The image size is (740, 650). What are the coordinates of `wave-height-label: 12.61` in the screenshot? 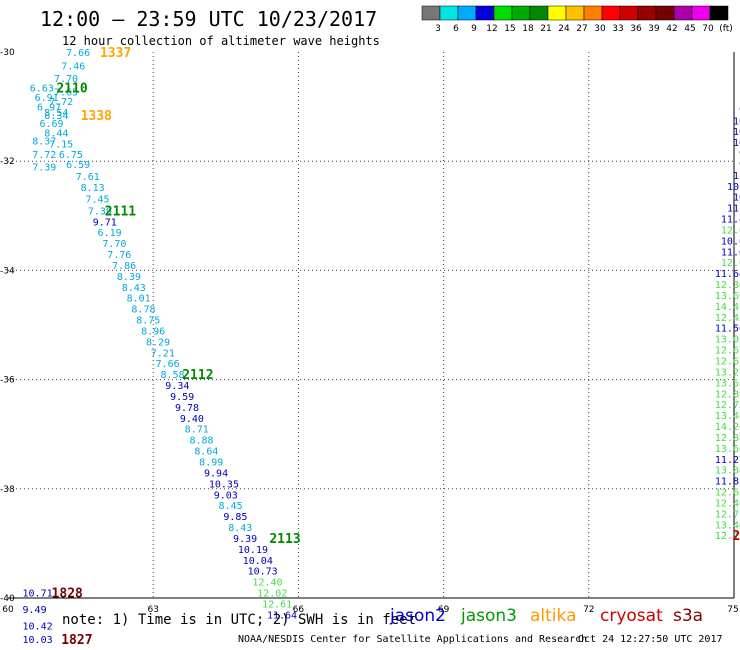 It's located at (277, 604).